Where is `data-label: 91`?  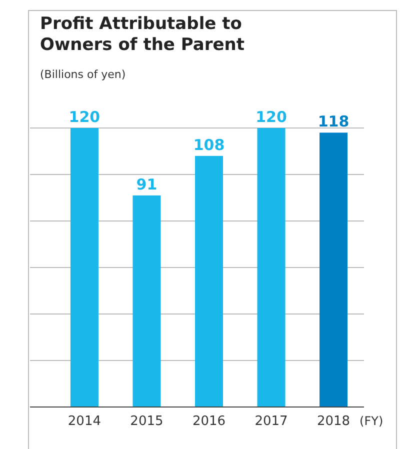 data-label: 91 is located at coordinates (147, 184).